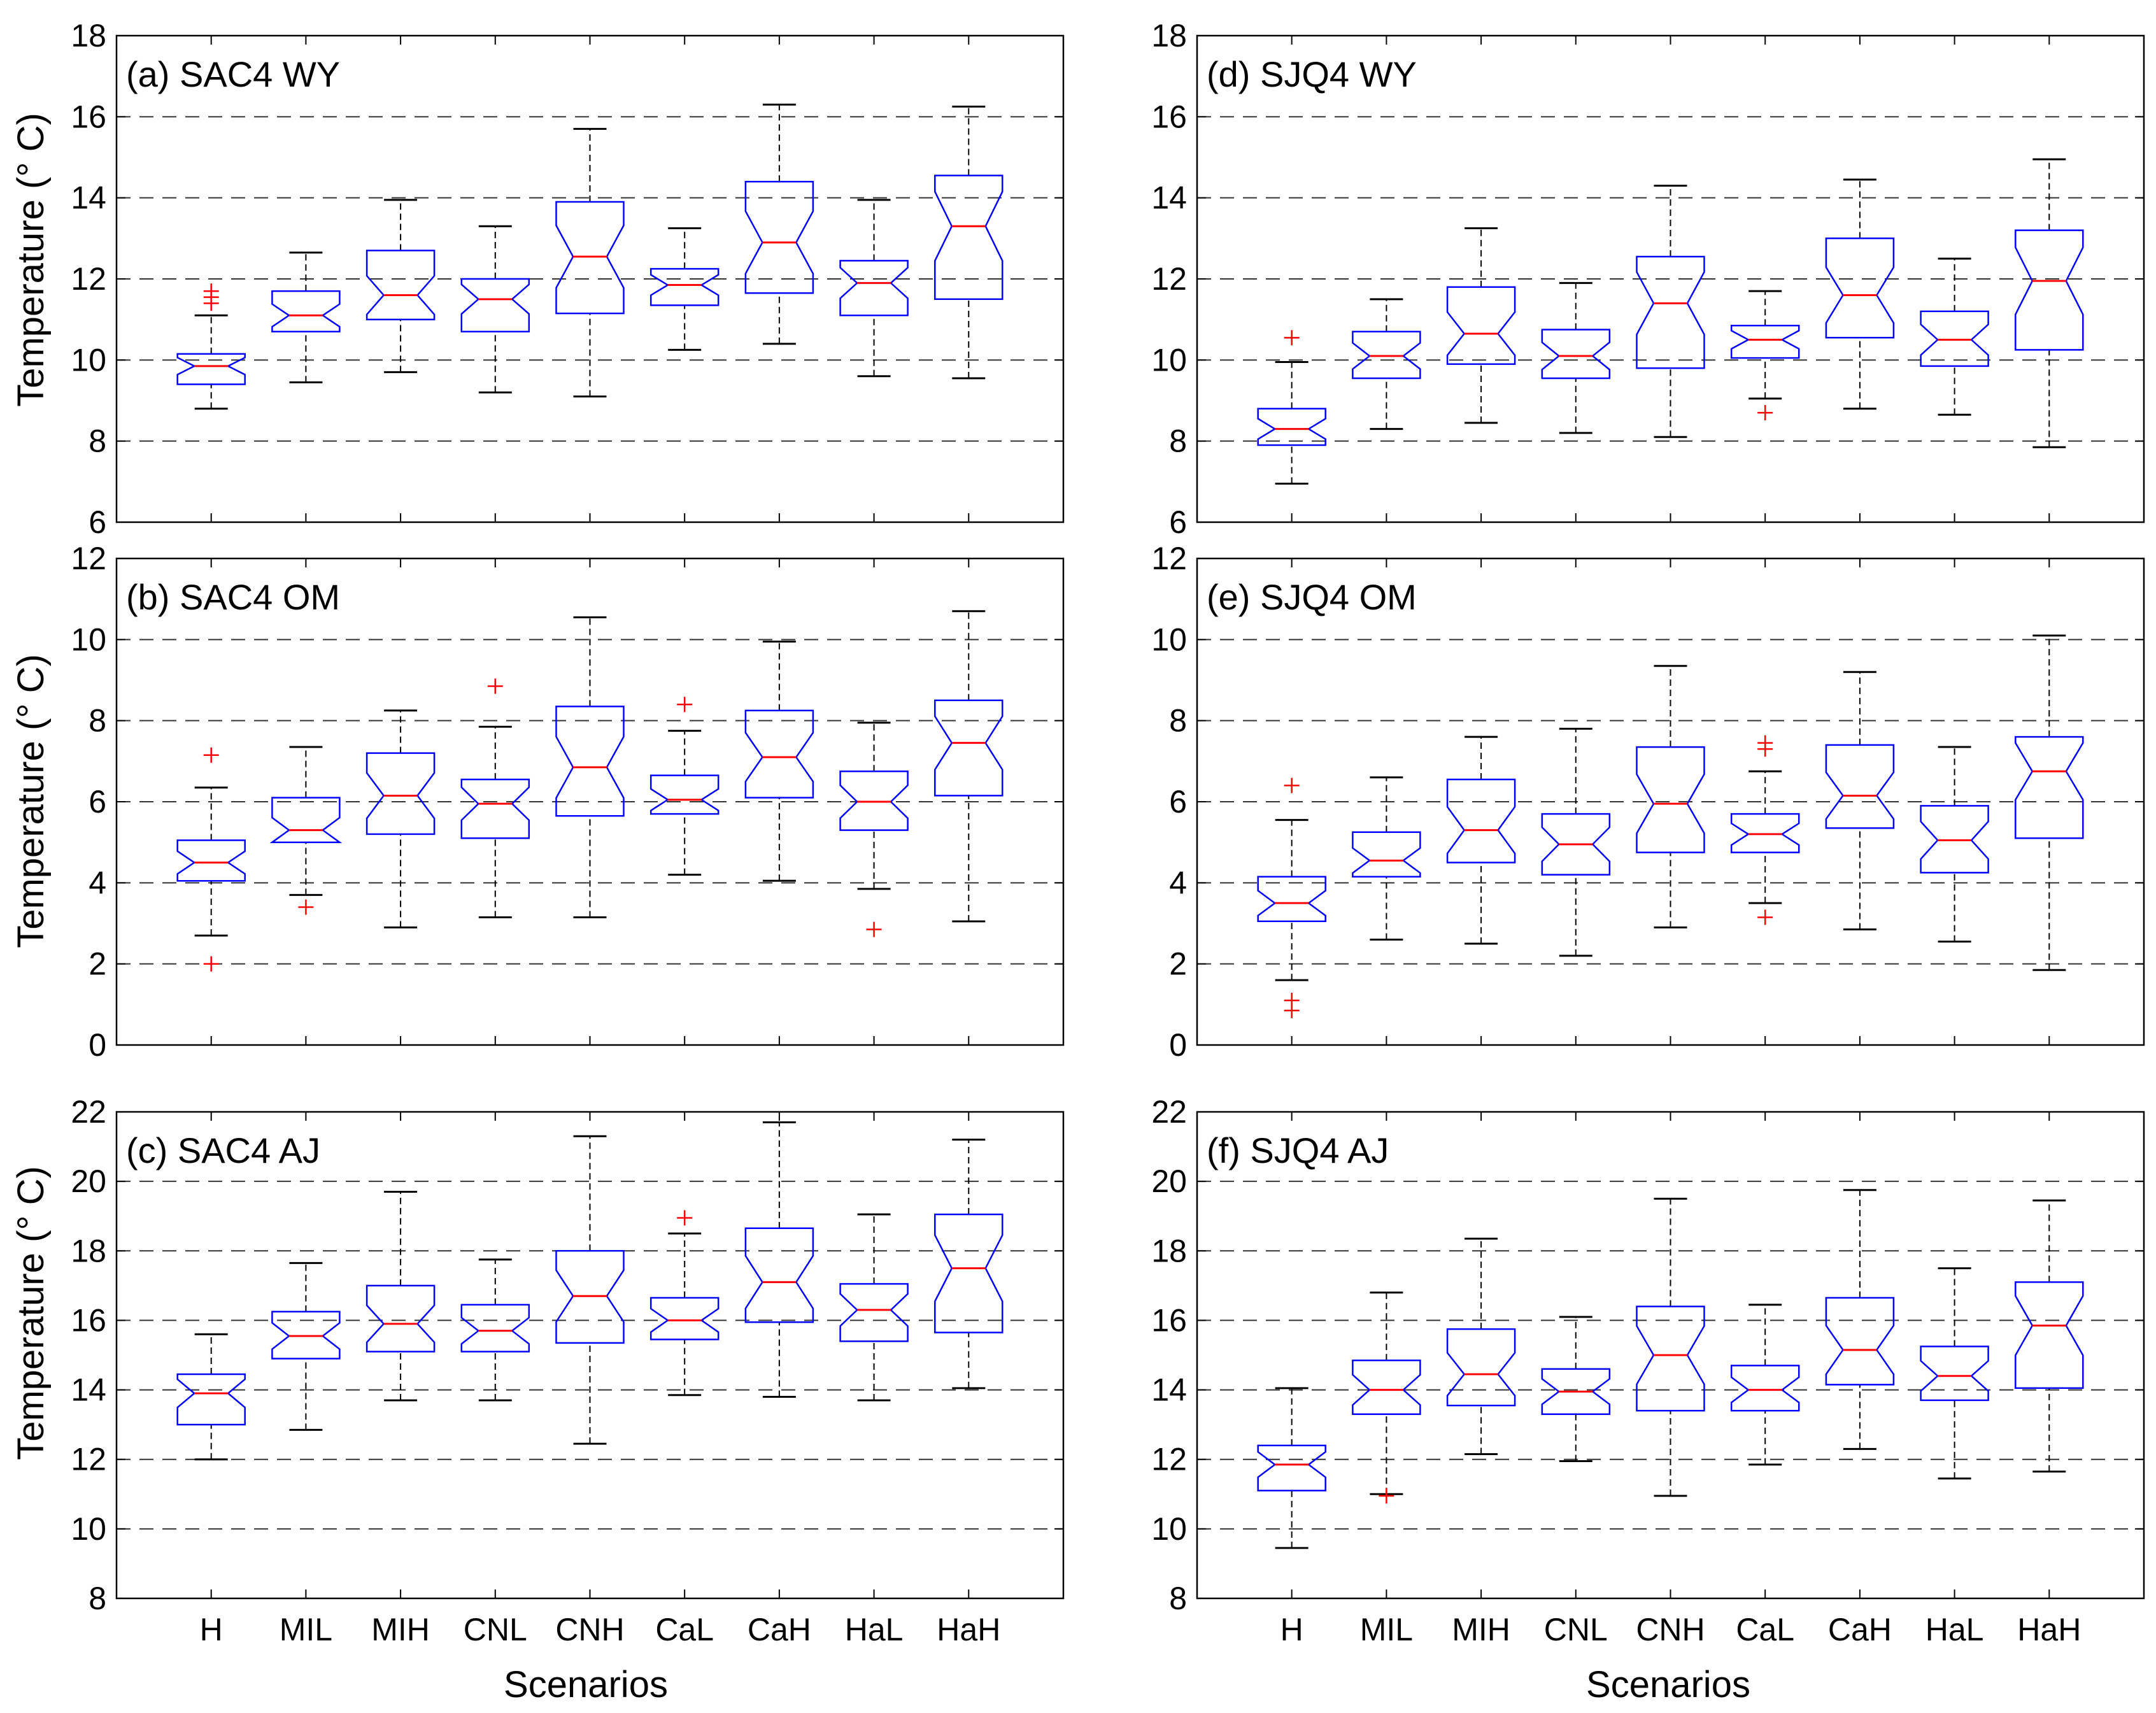  What do you see at coordinates (1860, 801) in the screenshot?
I see `box-CaH` at bounding box center [1860, 801].